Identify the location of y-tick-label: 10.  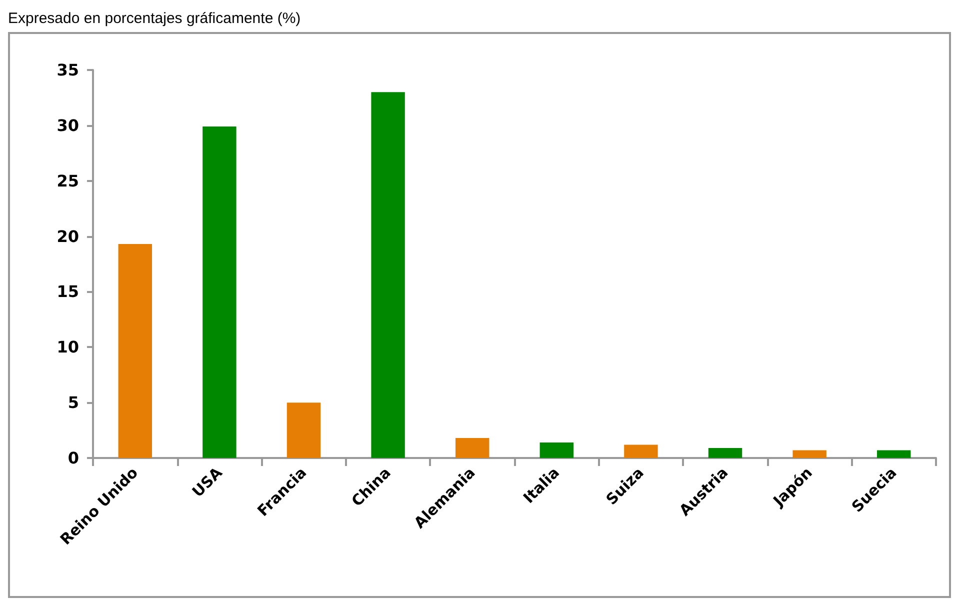
(67, 347).